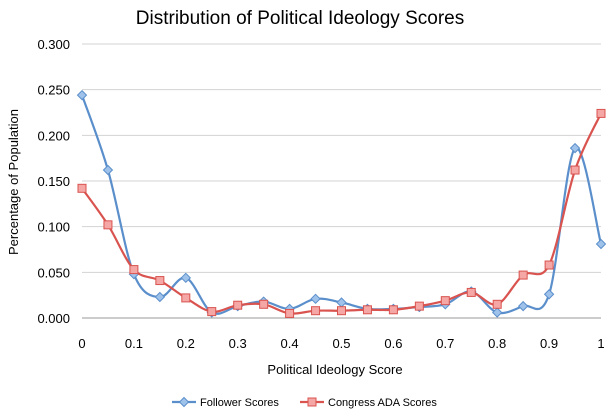 This screenshot has height=415, width=613. What do you see at coordinates (445, 343) in the screenshot?
I see `x-tick-label: 0.7` at bounding box center [445, 343].